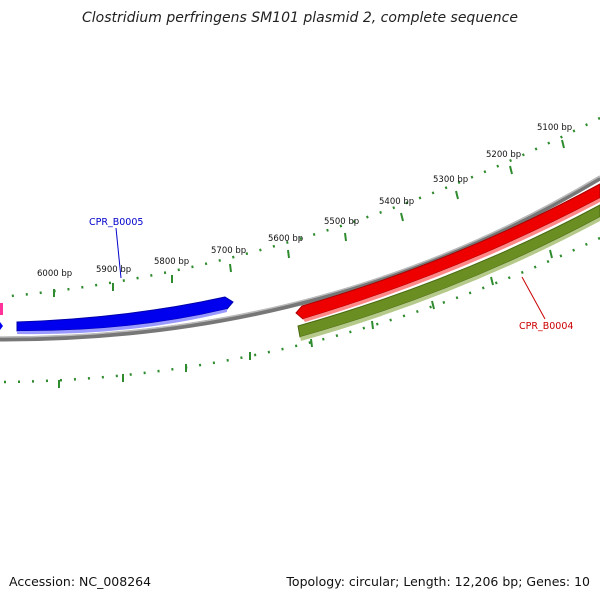  What do you see at coordinates (396, 202) in the screenshot?
I see `tick-label-5400: 5400 bp` at bounding box center [396, 202].